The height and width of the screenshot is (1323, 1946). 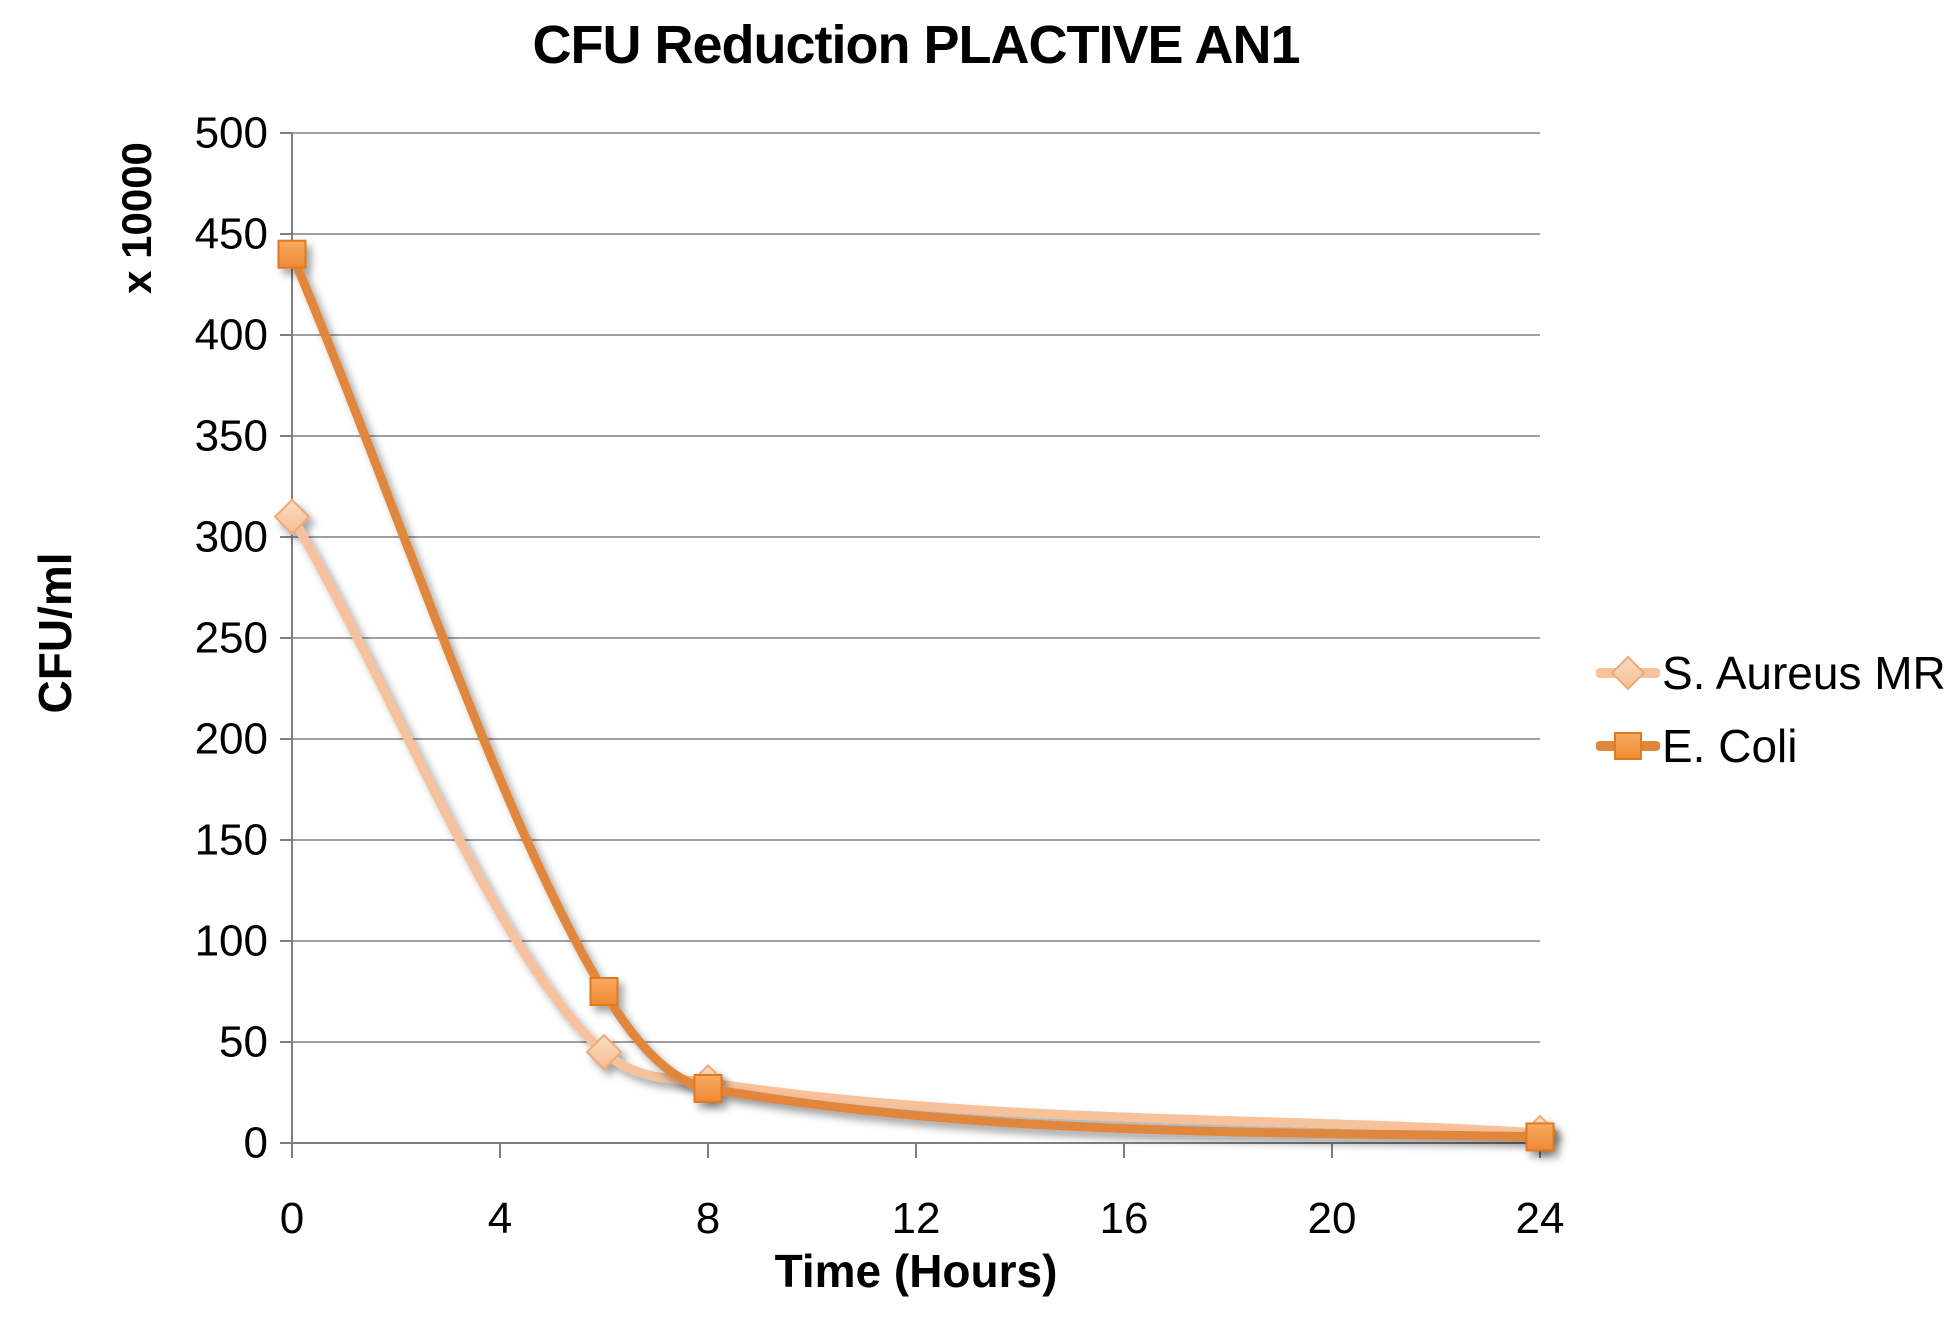 What do you see at coordinates (256, 1143) in the screenshot?
I see `y-tick-label: 0` at bounding box center [256, 1143].